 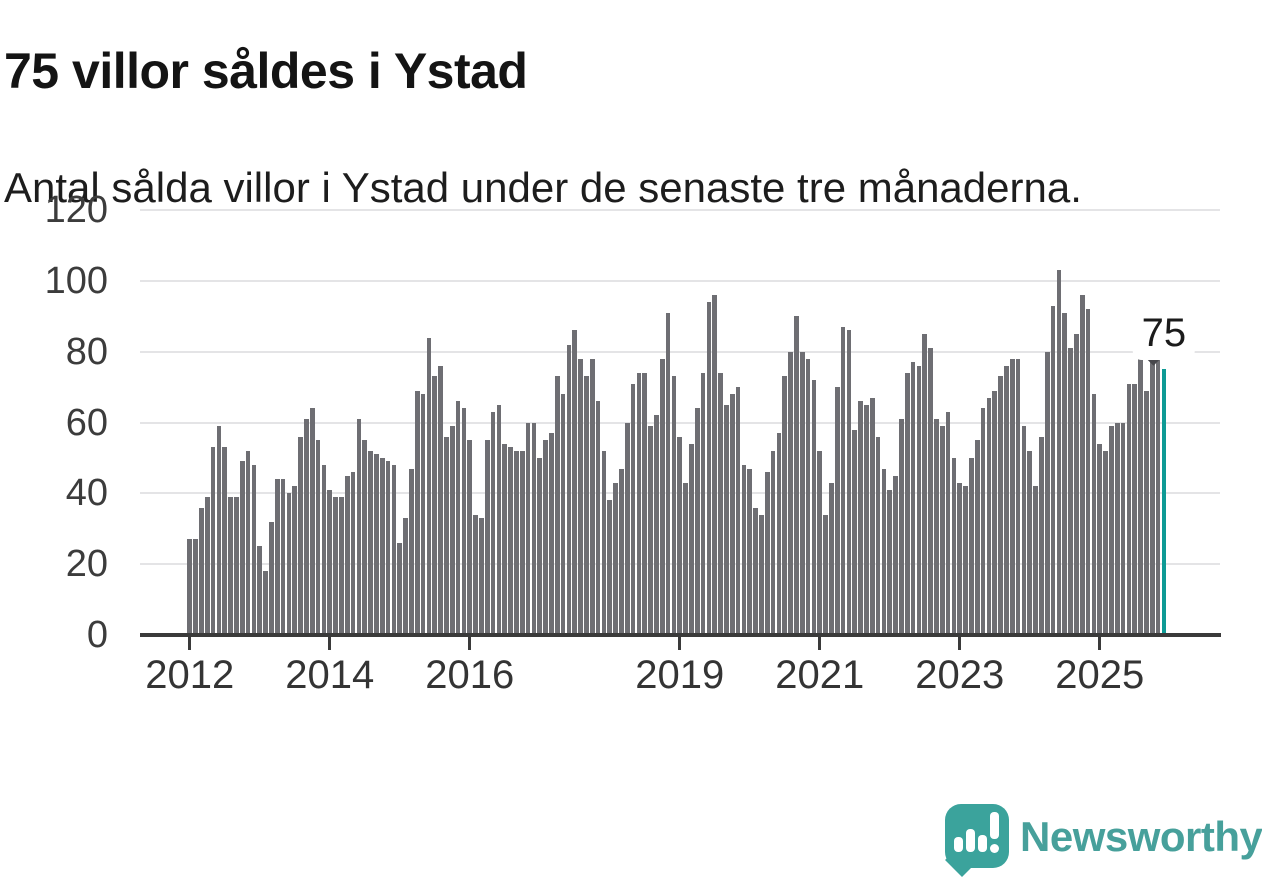 I want to click on logo-exclamation-dot-icon, so click(x=994, y=848).